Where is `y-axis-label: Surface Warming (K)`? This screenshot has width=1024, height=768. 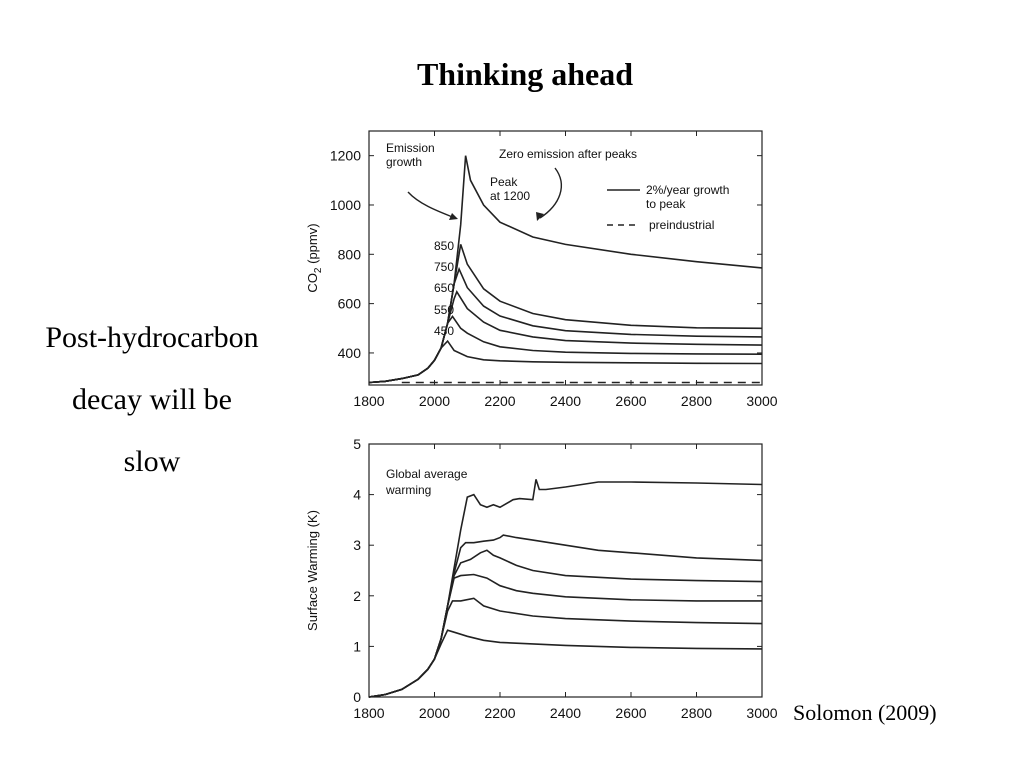
y-axis-label: Surface Warming (K) is located at coordinates (312, 570).